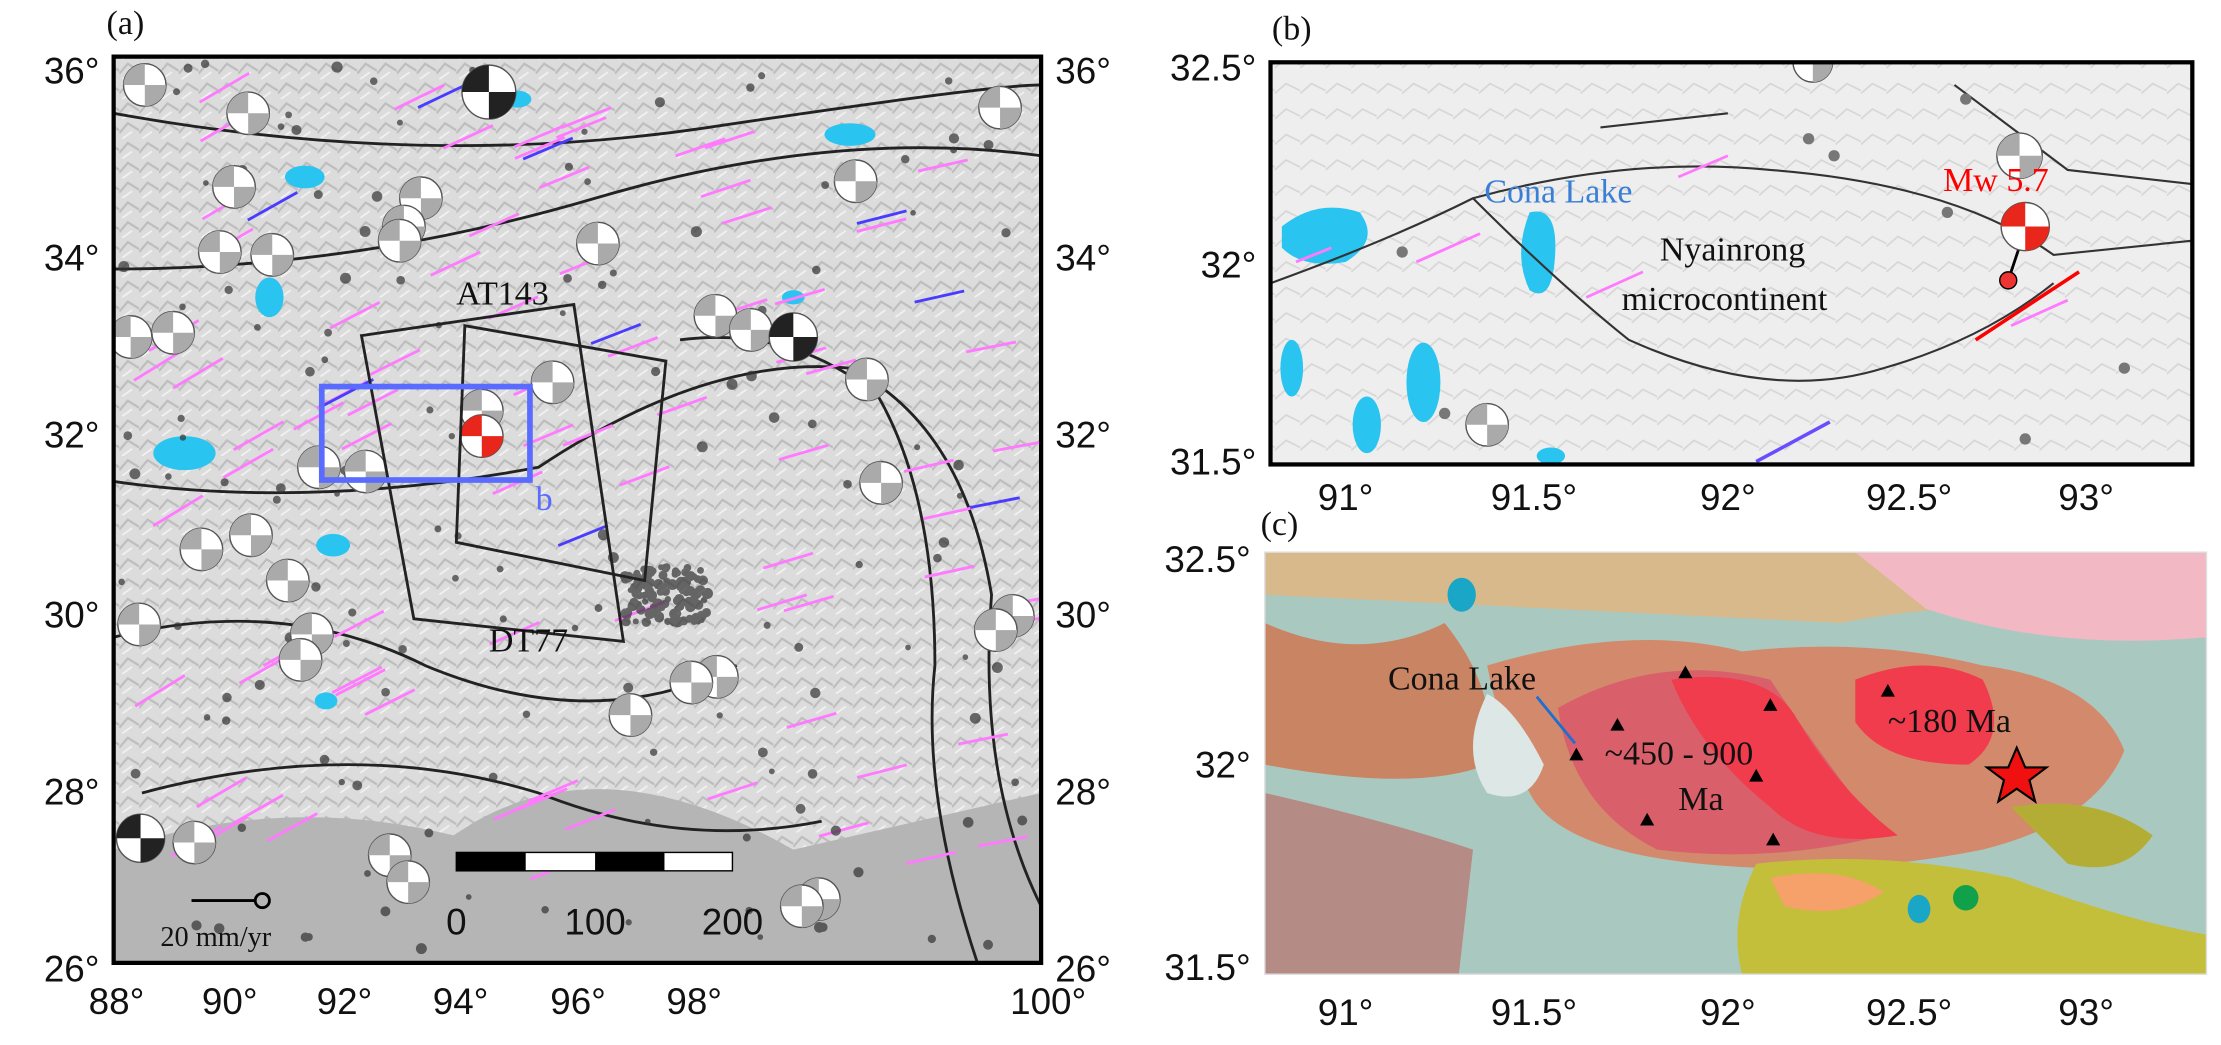  Describe the element at coordinates (1534, 497) in the screenshot. I see `x-tick-label: 91.5°` at that location.